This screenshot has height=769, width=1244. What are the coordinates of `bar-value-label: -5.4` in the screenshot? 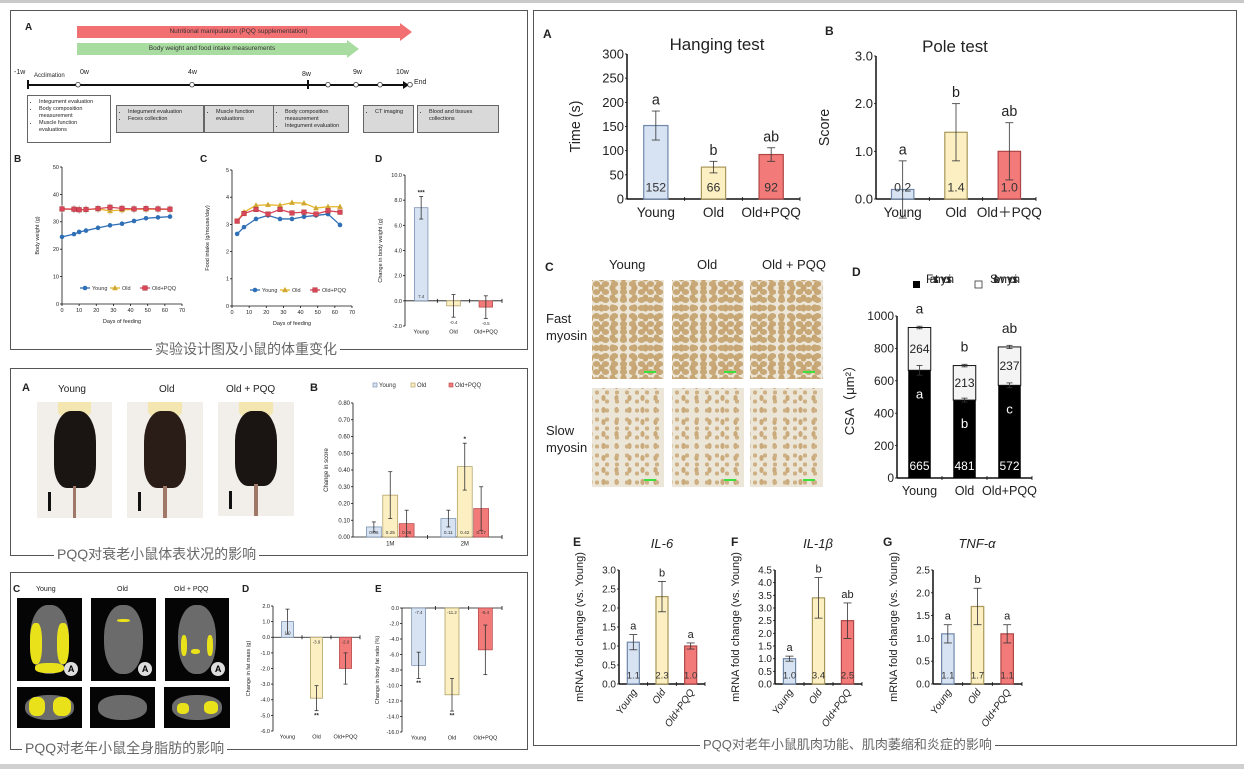 It's located at (486, 612).